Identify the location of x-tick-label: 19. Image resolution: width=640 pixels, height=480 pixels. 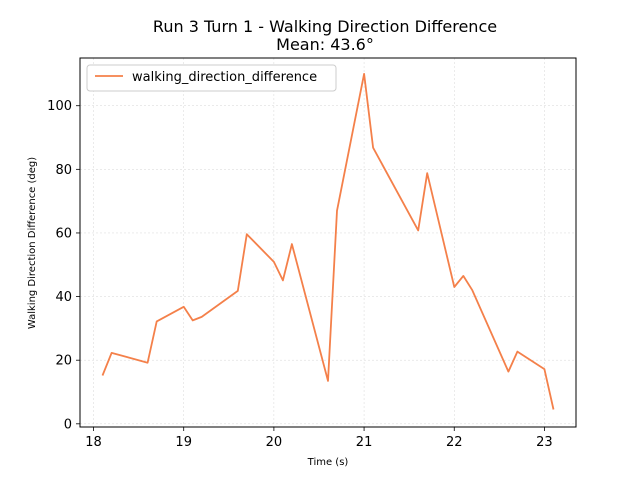
(183, 442).